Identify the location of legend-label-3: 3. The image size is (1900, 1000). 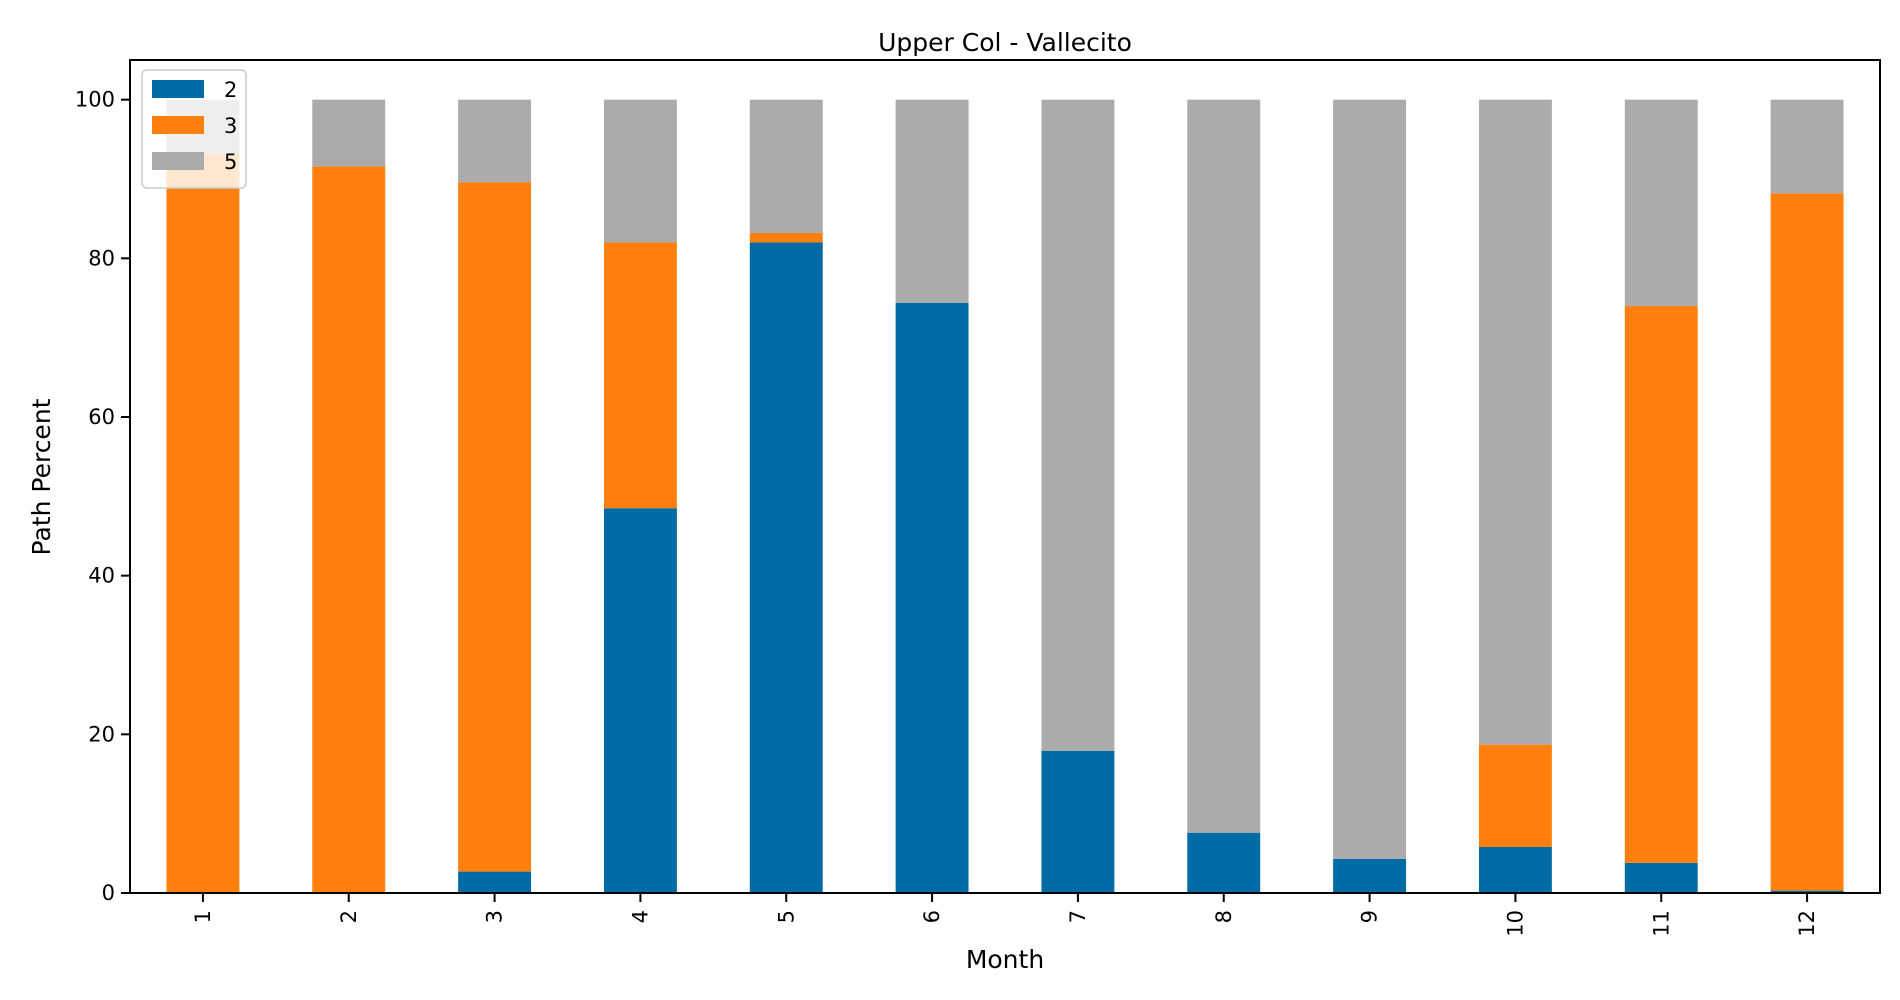
(230, 126).